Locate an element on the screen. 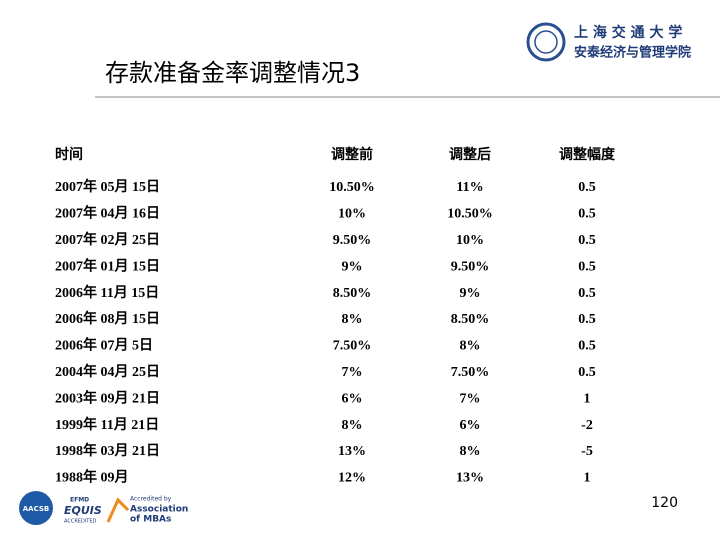 This screenshot has height=544, width=720. slide-title: 存款准备金率调整情况3 is located at coordinates (232, 73).